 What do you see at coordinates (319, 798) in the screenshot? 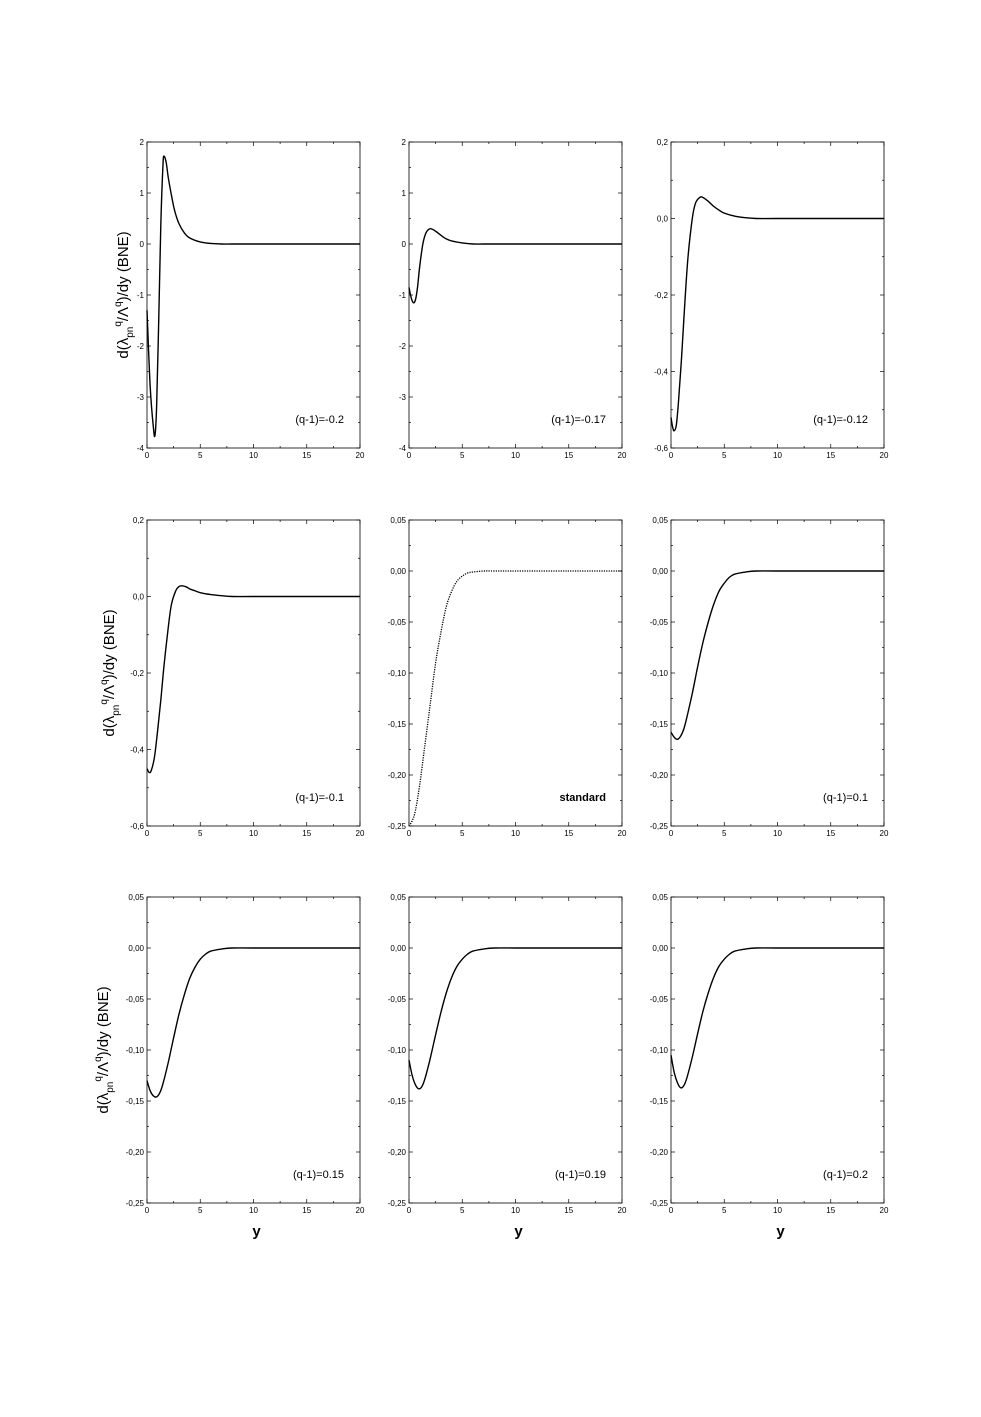
I see `panel-annotation: (q-1)=-0.1` at bounding box center [319, 798].